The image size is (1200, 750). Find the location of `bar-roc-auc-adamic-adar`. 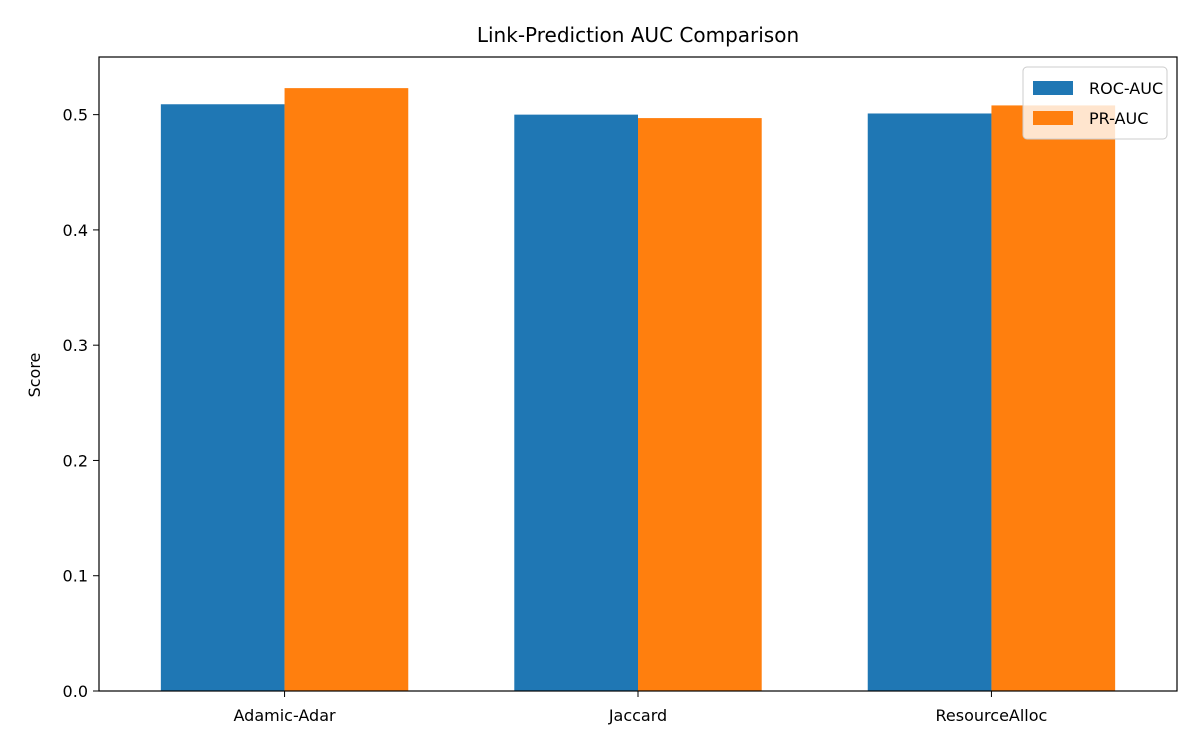

bar-roc-auc-adamic-adar is located at coordinates (222, 397).